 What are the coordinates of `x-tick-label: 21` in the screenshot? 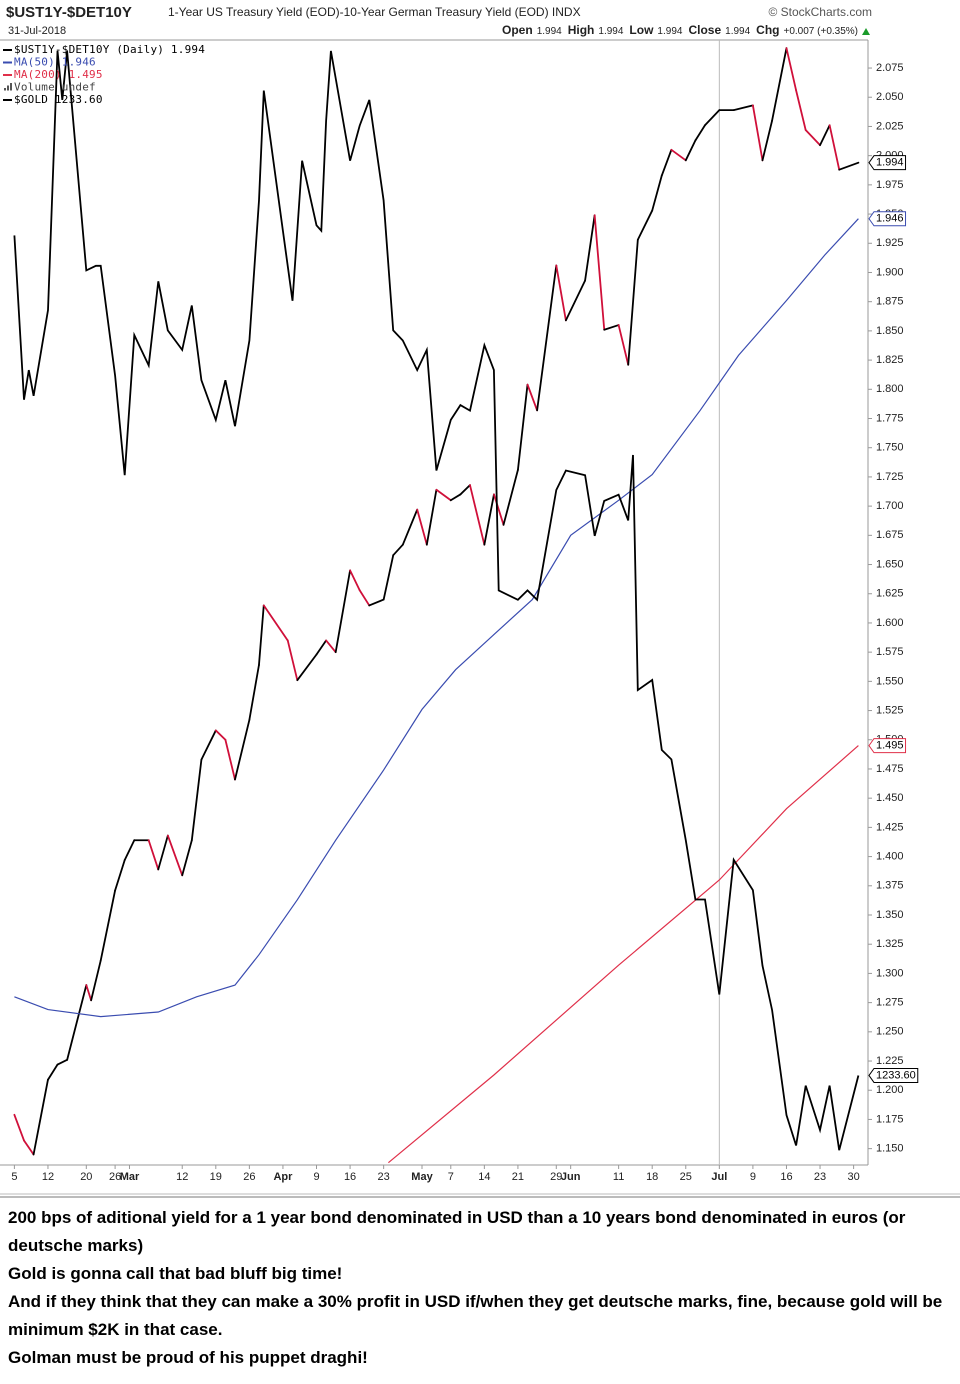 It's located at (518, 1177).